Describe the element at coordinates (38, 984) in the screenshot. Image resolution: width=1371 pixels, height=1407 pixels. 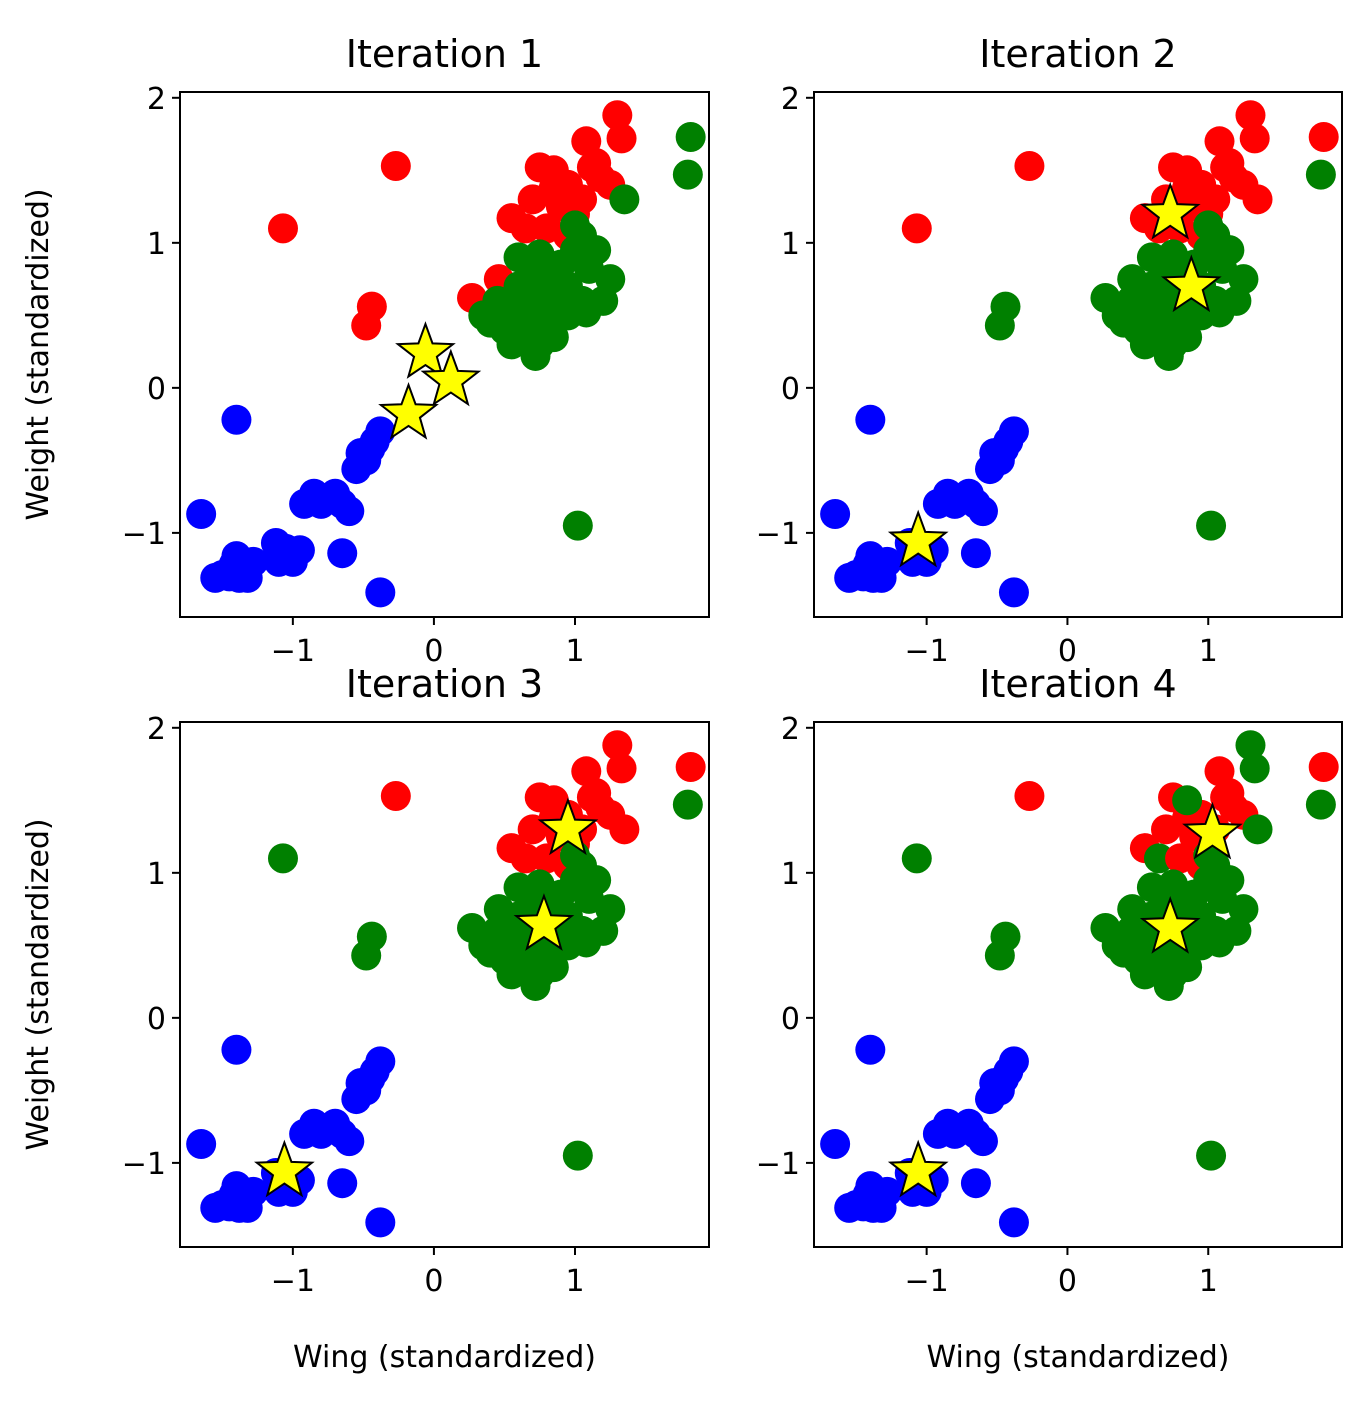
I see `y-axis-label: Weight (standardized)` at that location.